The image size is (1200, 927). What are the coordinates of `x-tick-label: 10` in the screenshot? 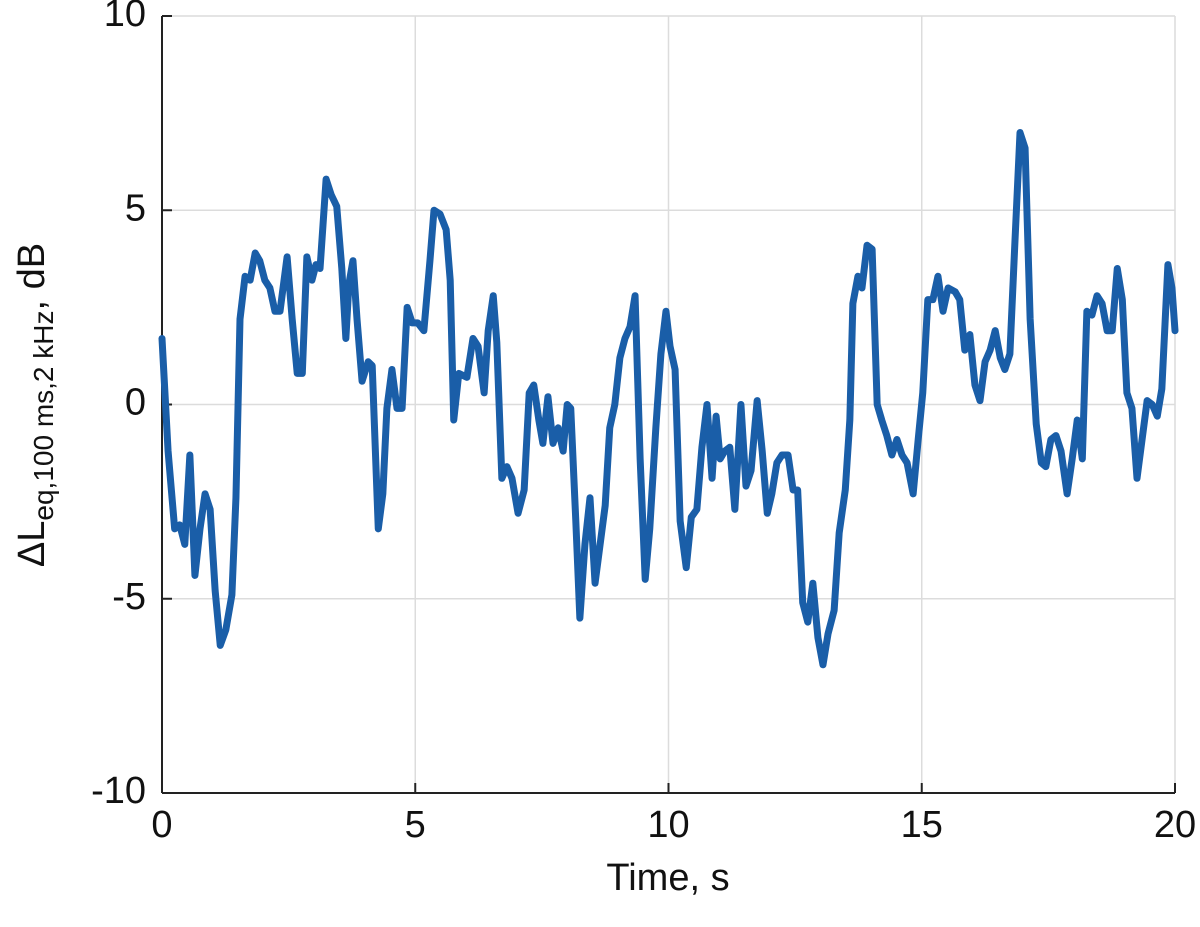 It's located at (668, 825).